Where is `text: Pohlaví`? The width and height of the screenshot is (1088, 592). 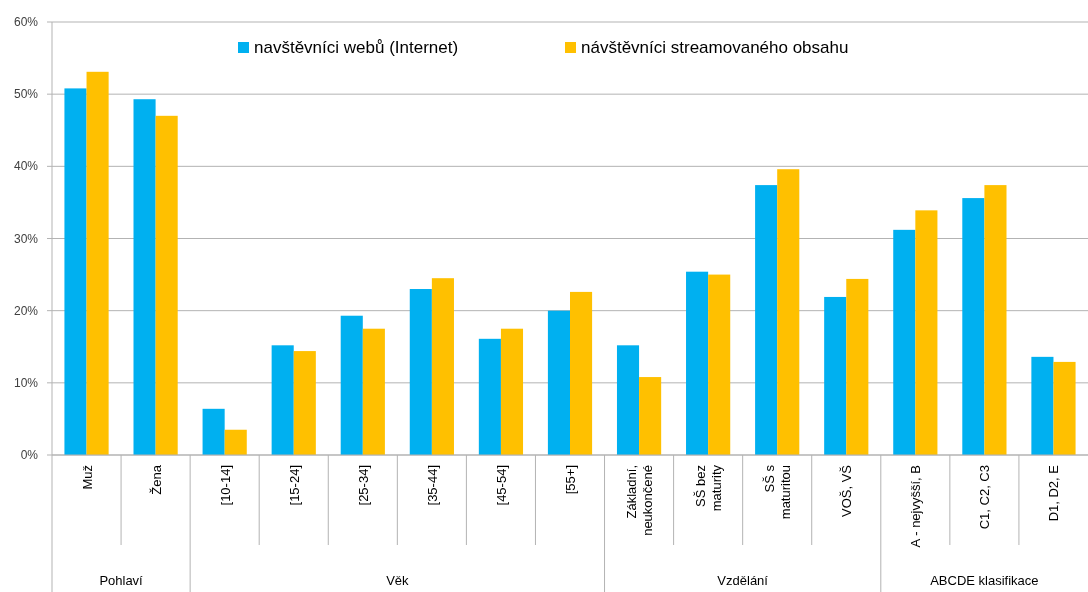 text: Pohlaví is located at coordinates (121, 580).